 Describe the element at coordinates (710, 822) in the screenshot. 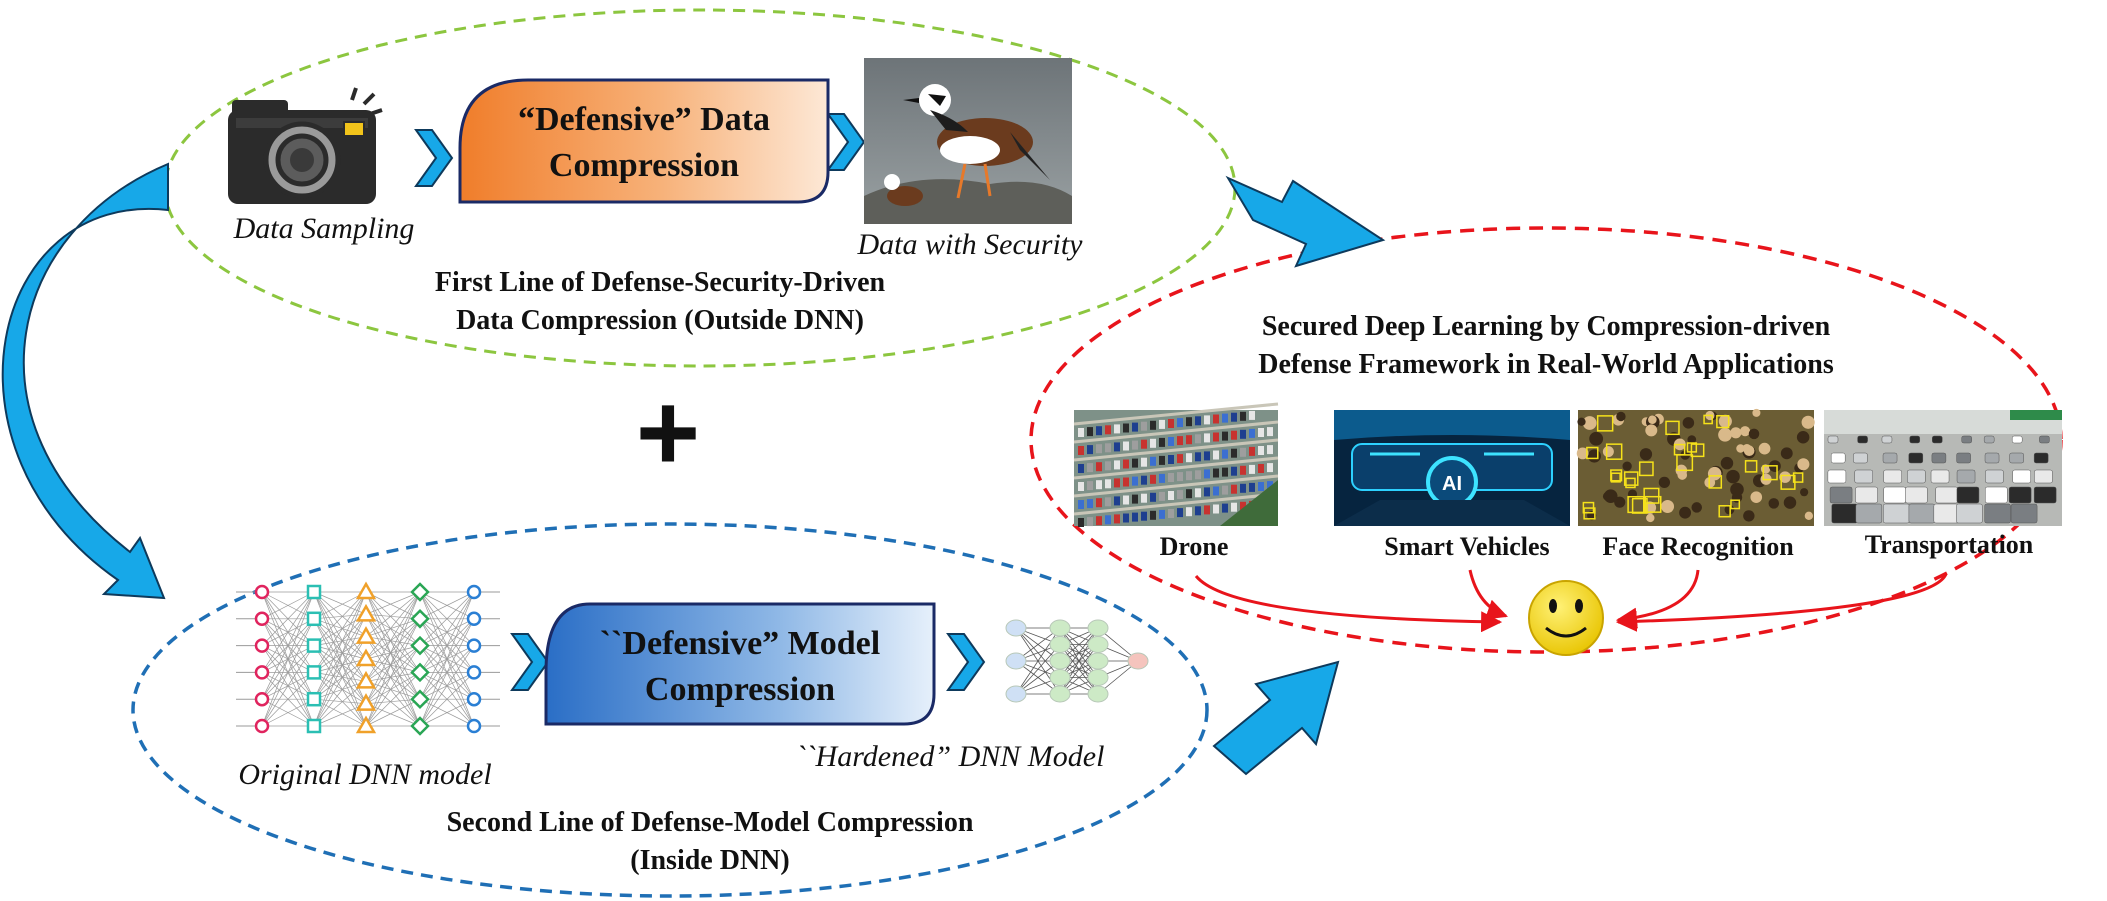

I see `bottom-caption-line1: Second Line of Defense-Model Compression` at that location.